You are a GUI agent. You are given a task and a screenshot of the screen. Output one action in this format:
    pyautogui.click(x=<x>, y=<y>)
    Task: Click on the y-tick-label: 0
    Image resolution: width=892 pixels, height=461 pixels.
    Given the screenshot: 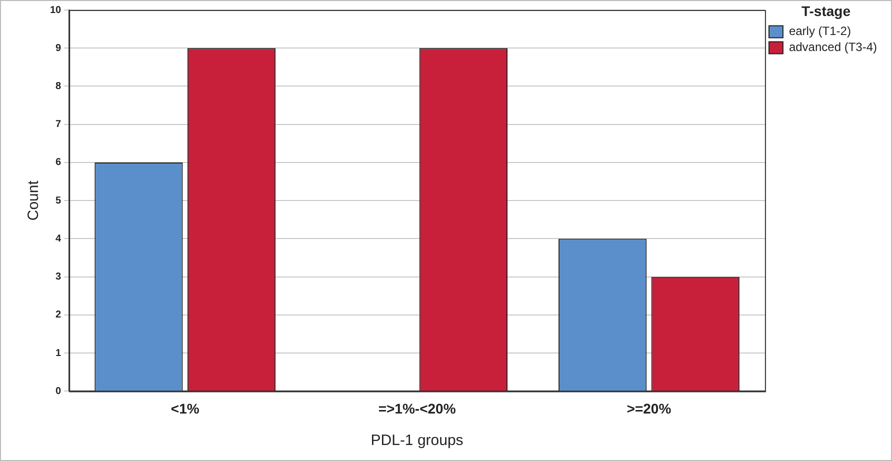 What is the action you would take?
    pyautogui.click(x=59, y=391)
    